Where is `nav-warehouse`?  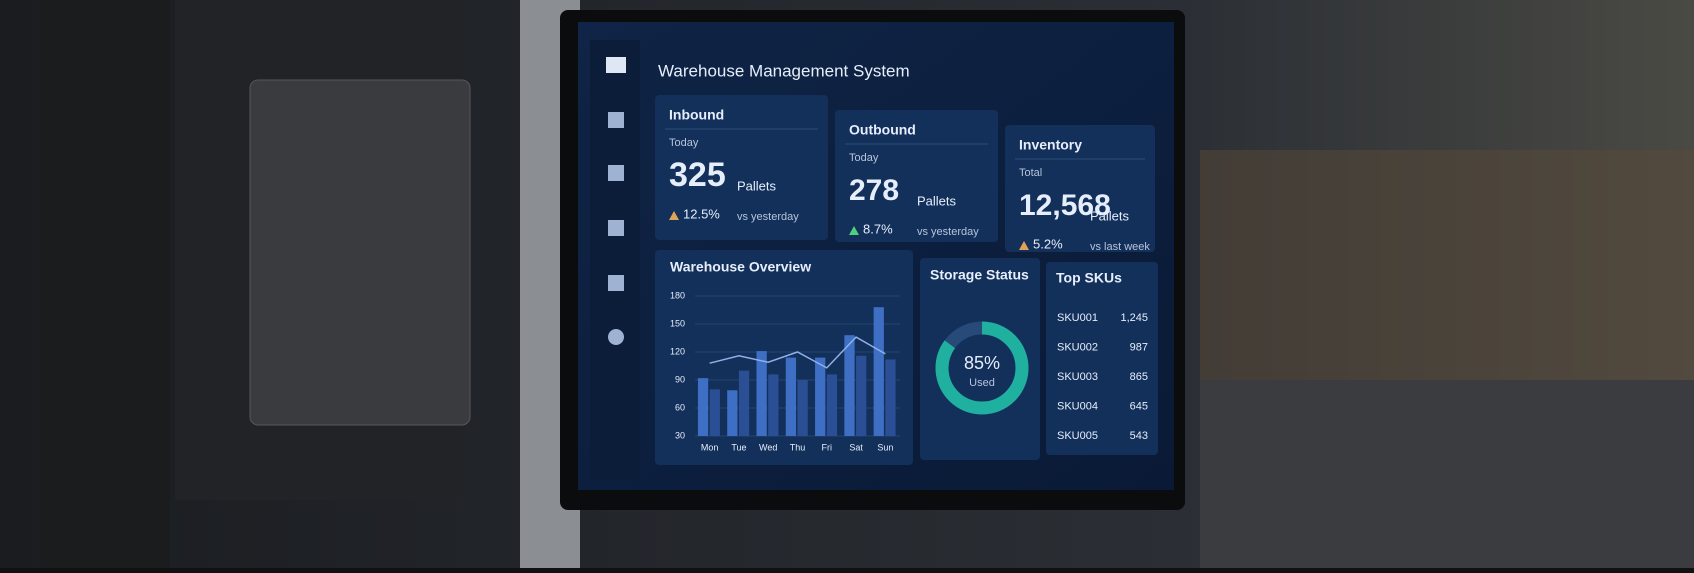 nav-warehouse is located at coordinates (616, 120).